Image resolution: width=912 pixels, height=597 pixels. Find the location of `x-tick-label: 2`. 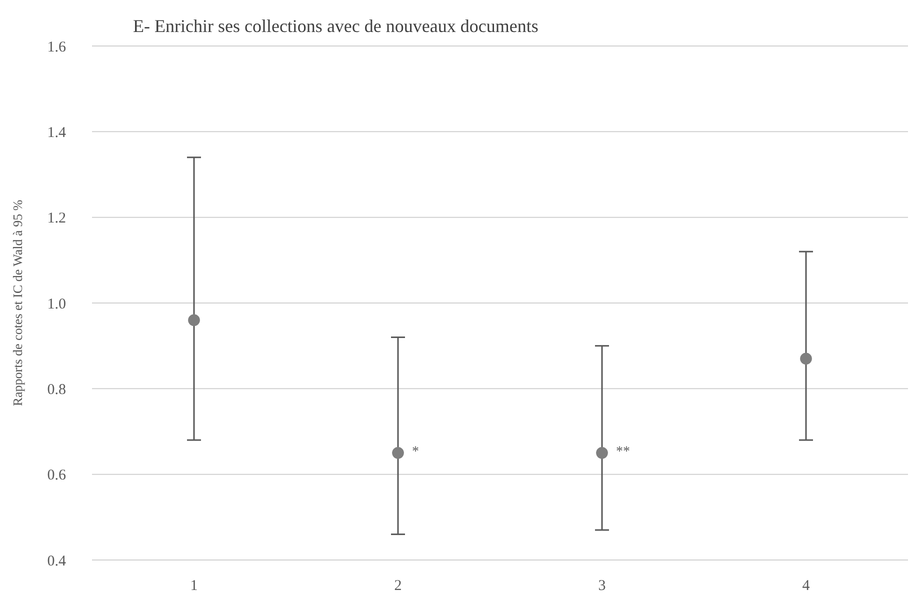

x-tick-label: 2 is located at coordinates (398, 586).